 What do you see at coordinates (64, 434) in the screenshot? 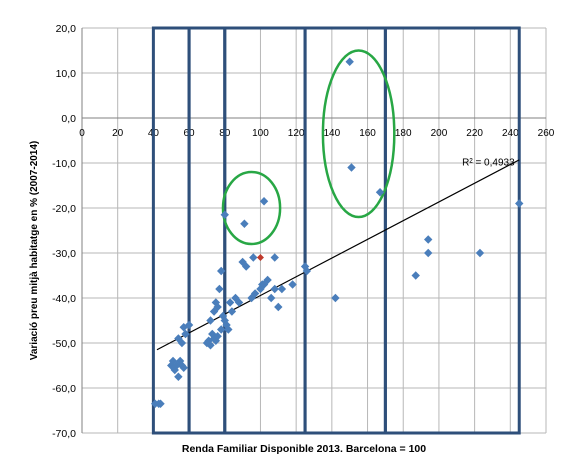
I see `y-tick-label: -70,0` at bounding box center [64, 434].